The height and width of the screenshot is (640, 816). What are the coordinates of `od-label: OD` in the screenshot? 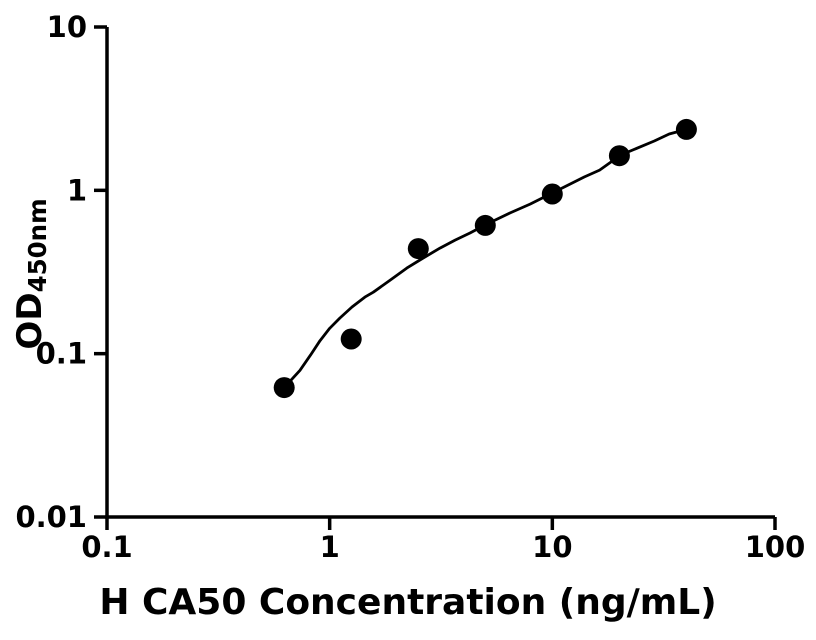 It's located at (30, 321).